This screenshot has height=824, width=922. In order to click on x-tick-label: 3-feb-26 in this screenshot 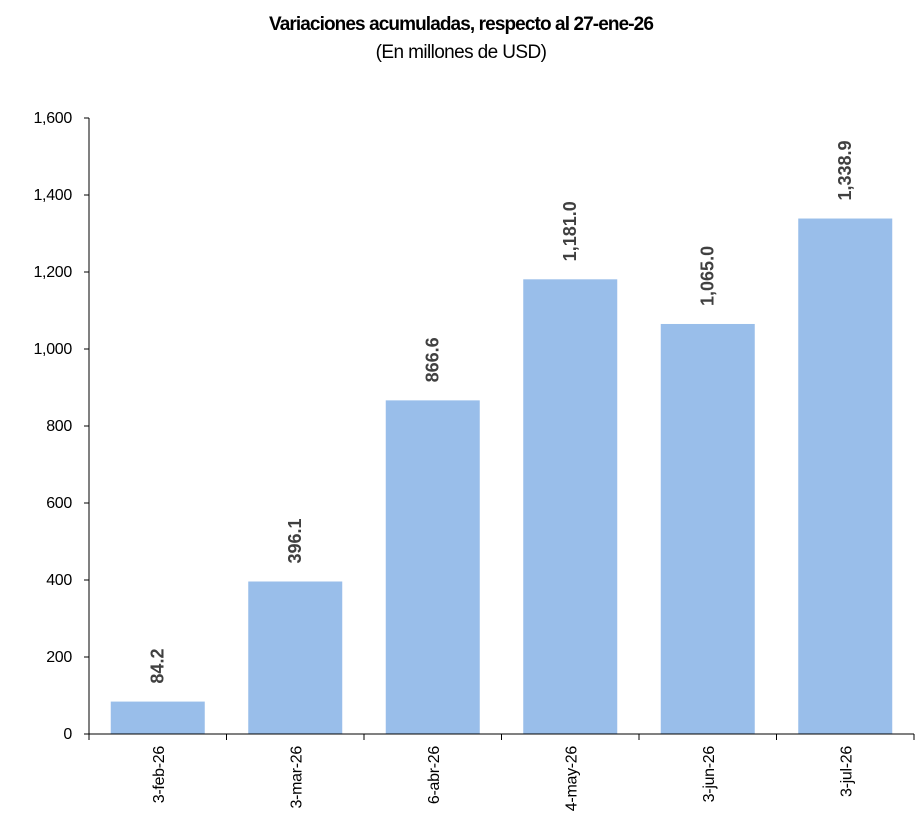, I will do `click(159, 775)`.